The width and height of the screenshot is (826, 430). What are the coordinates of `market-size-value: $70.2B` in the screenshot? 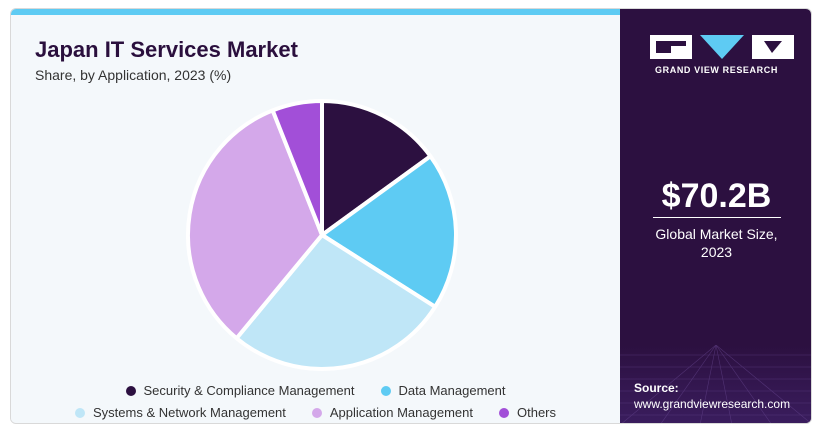 It's located at (716, 196).